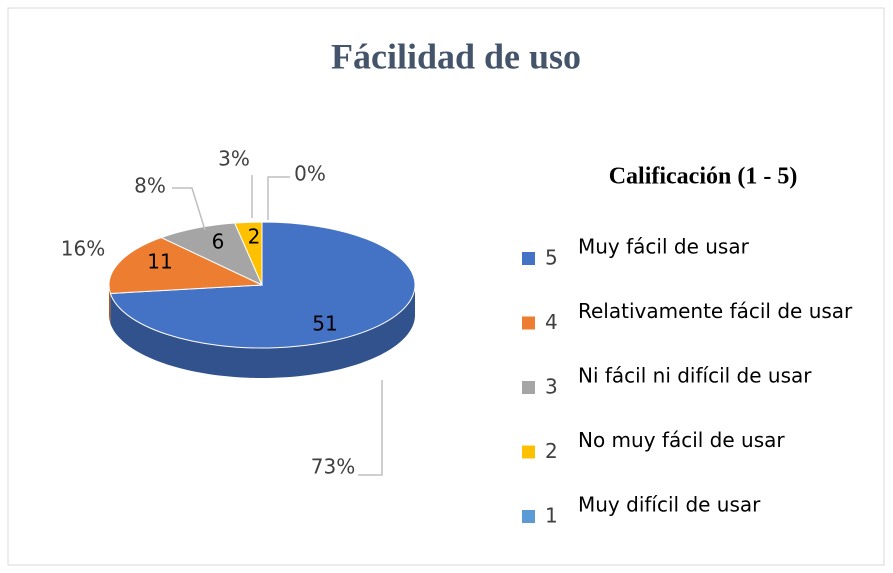 The image size is (893, 573). Describe the element at coordinates (254, 237) in the screenshot. I see `data-label: 2` at that location.